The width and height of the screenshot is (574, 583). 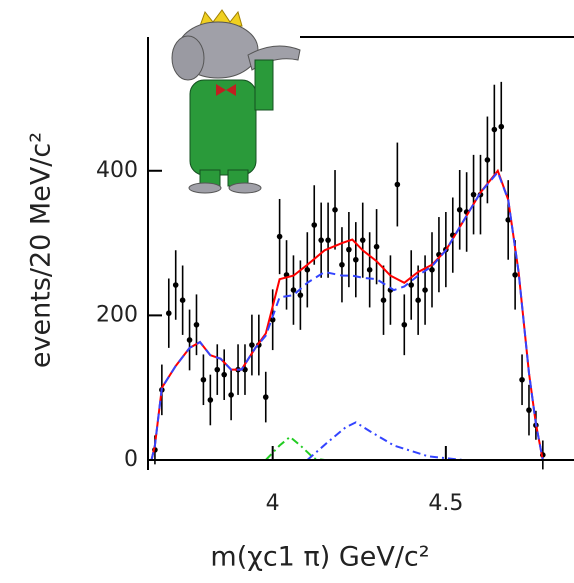 I want to click on y-tick-label: 0, so click(x=131, y=459).